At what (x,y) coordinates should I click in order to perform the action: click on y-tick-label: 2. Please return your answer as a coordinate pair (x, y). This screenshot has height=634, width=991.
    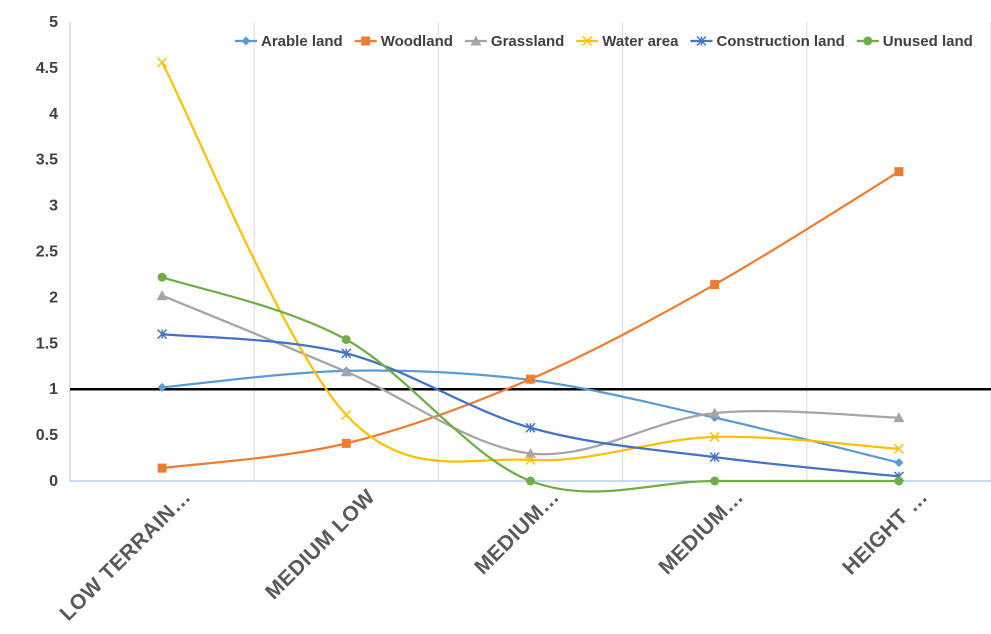
    Looking at the image, I should click on (53, 297).